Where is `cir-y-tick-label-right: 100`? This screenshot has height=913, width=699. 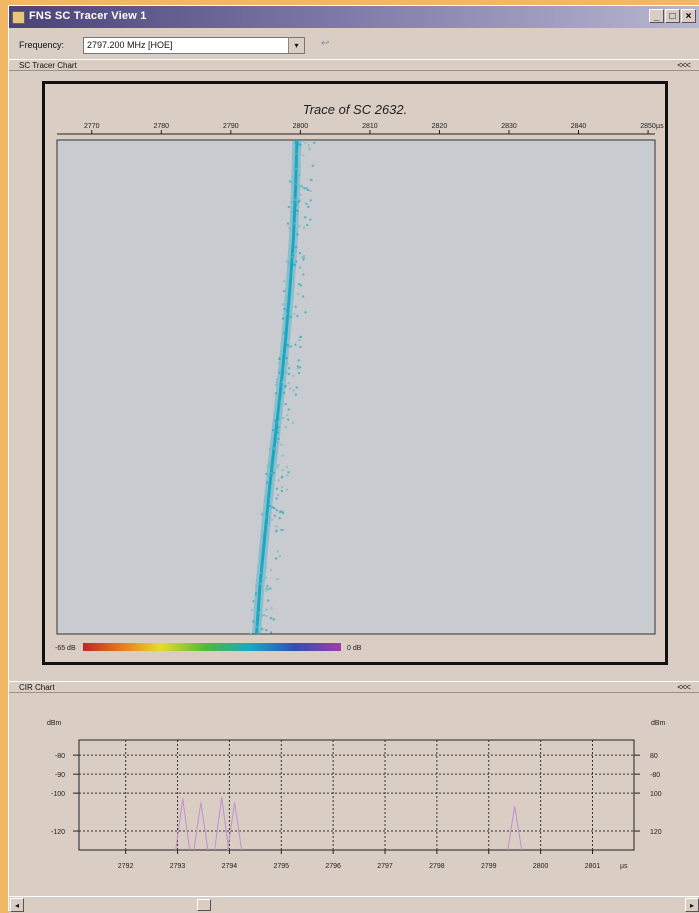
cir-y-tick-label-right: 100 is located at coordinates (656, 794).